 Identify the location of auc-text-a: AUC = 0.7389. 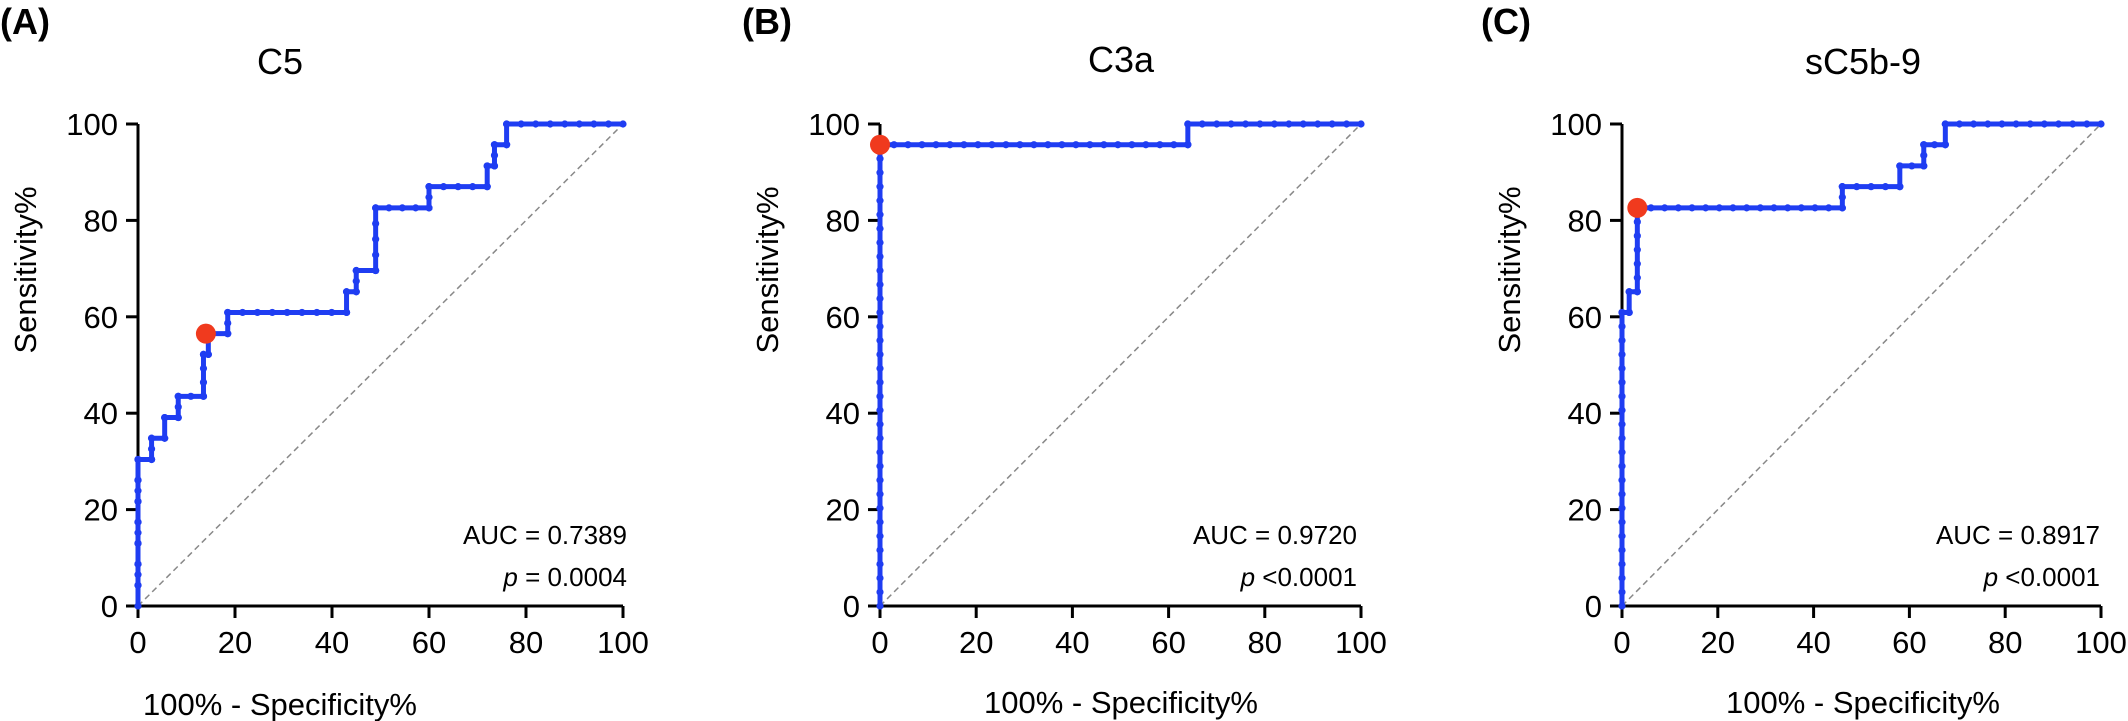
(545, 535).